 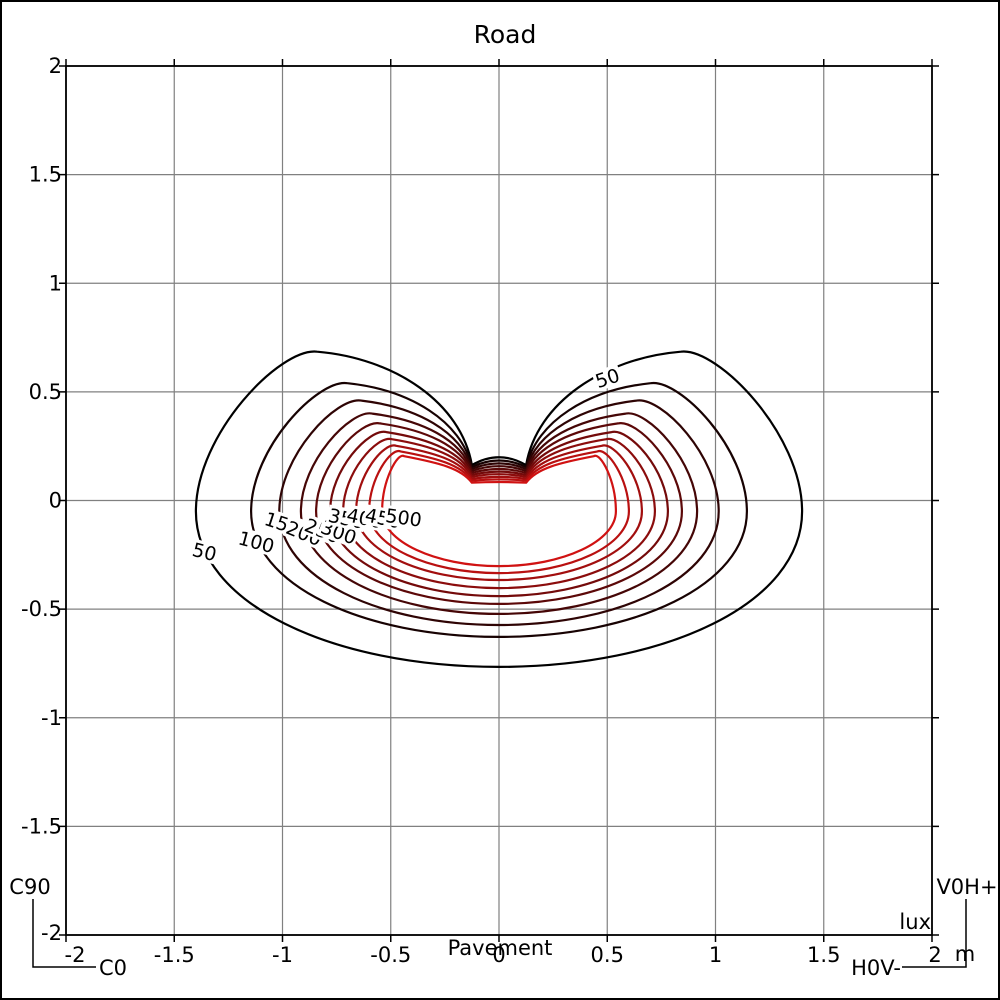 What do you see at coordinates (51, 718) in the screenshot?
I see `y-tick-label: -1` at bounding box center [51, 718].